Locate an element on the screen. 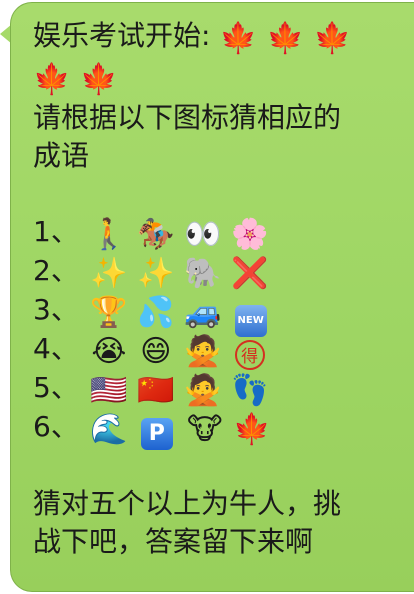  puzzle-number: 6、 is located at coordinates (56, 426).